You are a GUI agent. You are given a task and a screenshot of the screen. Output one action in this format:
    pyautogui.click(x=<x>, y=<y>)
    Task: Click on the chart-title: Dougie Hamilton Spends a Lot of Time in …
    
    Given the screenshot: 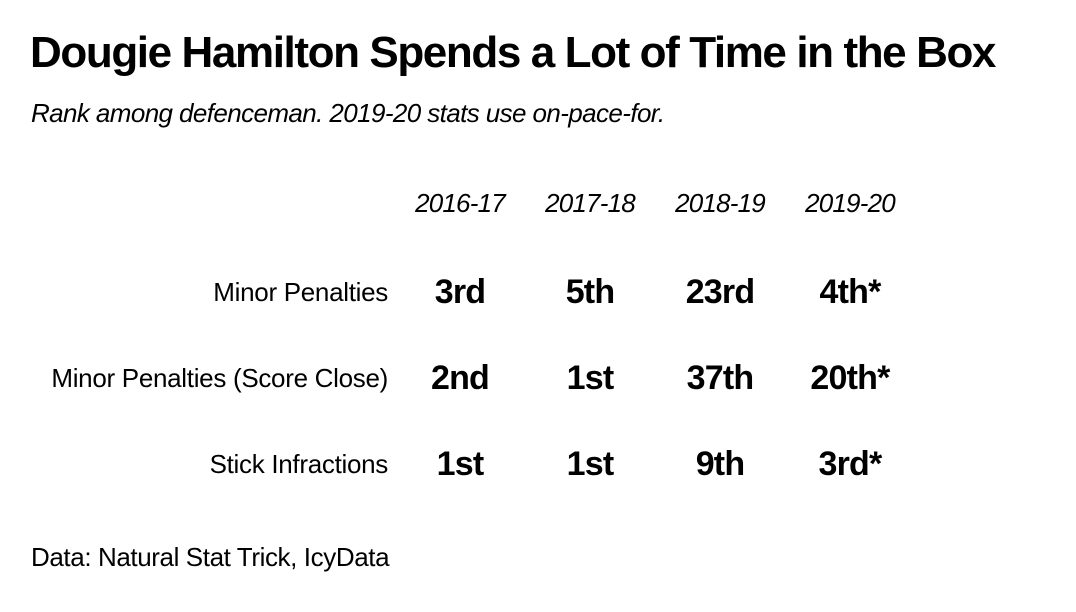 What is the action you would take?
    pyautogui.click(x=513, y=52)
    